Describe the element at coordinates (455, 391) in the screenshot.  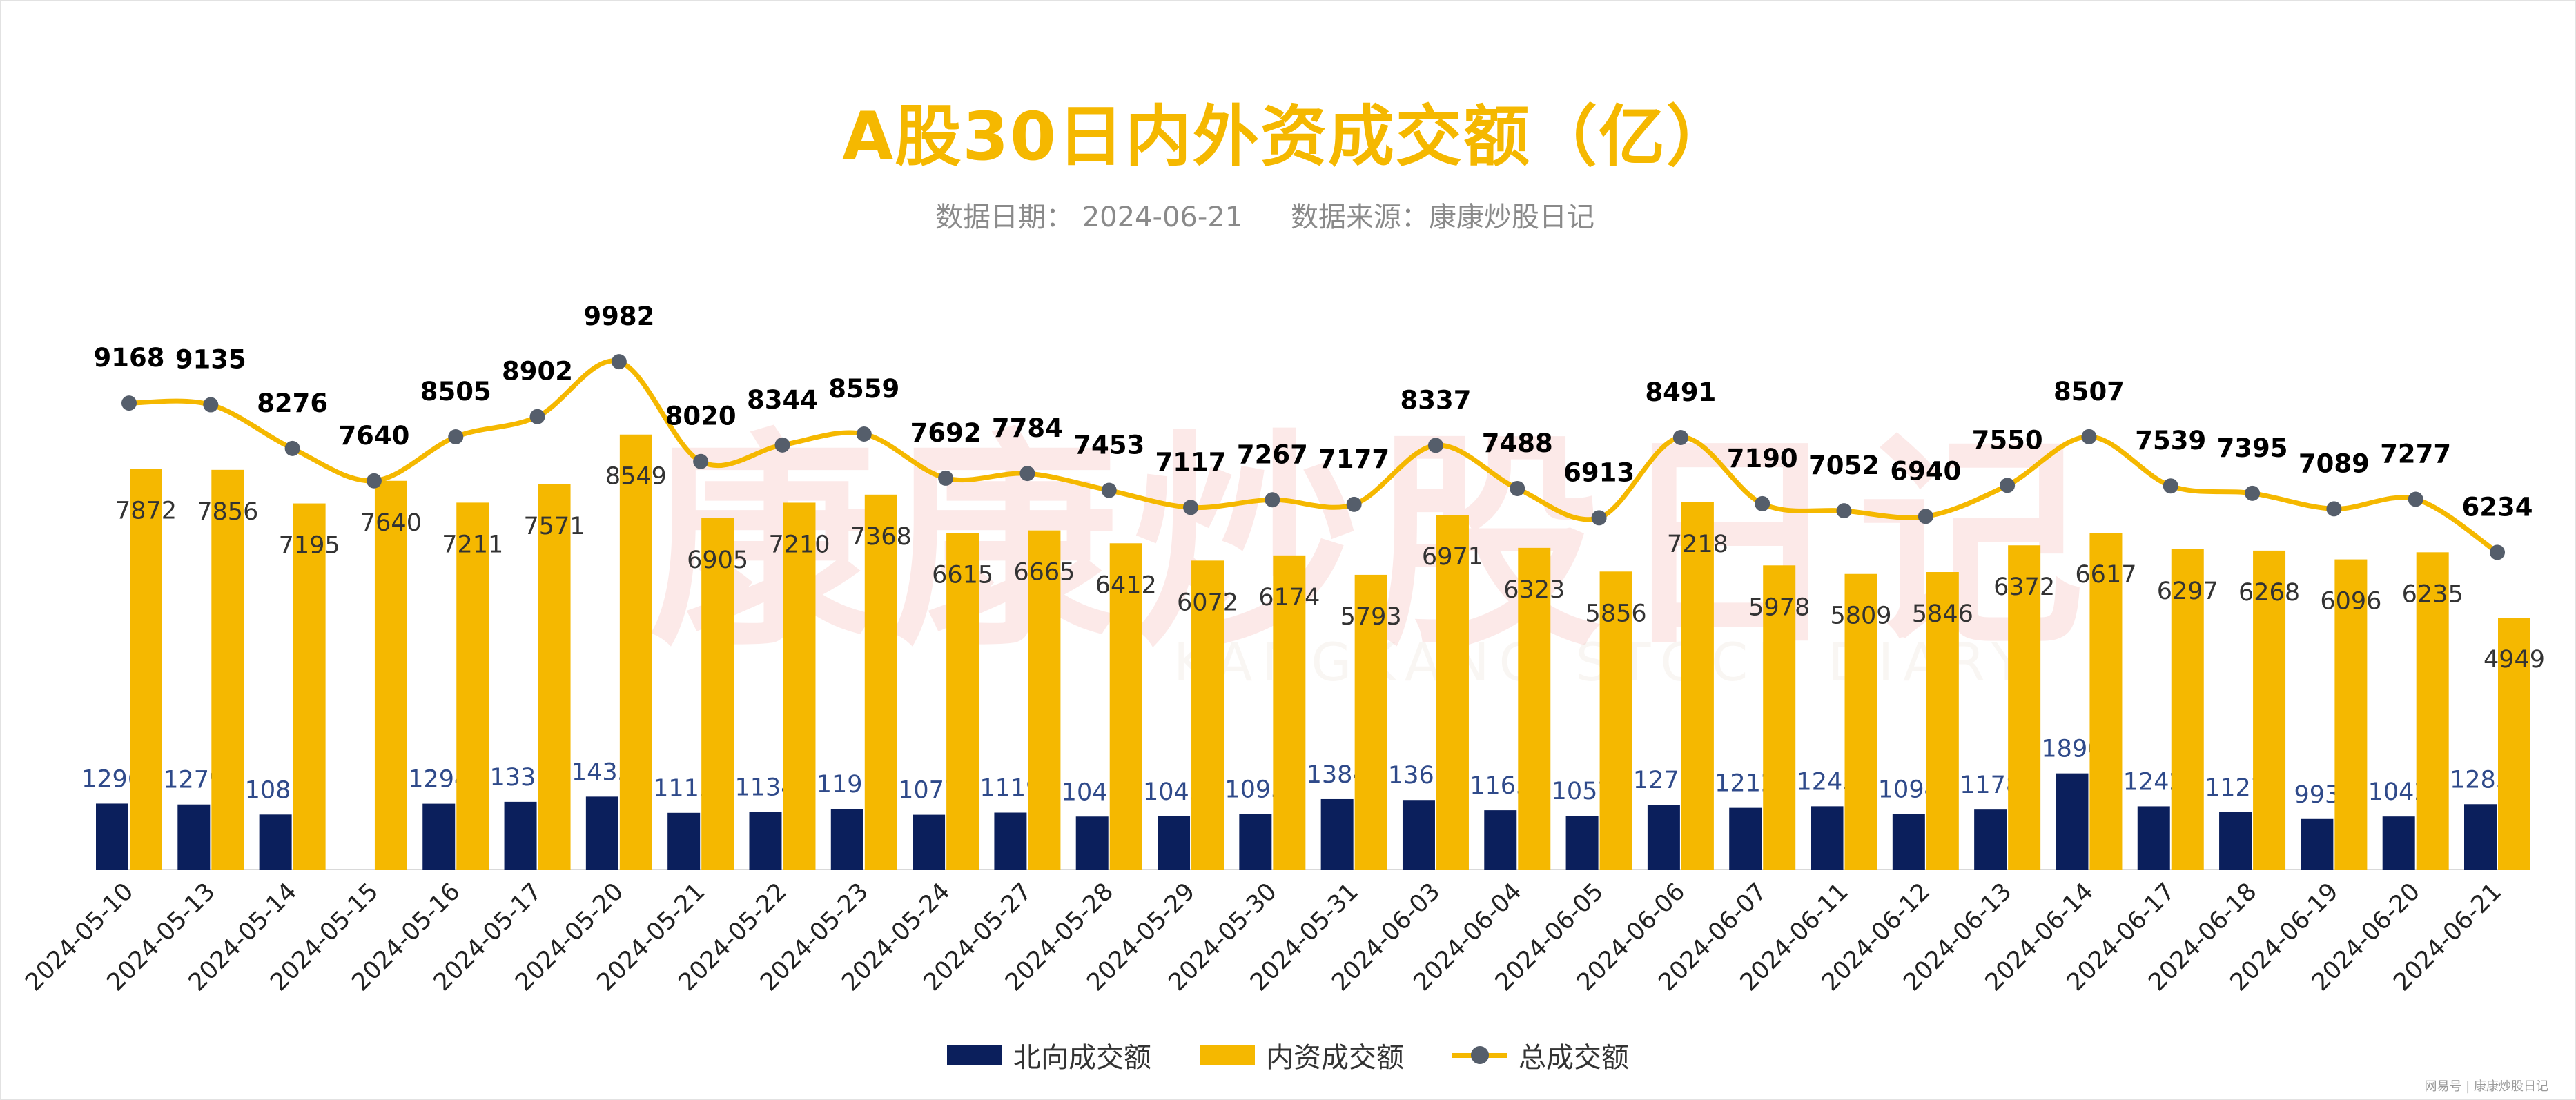
I see `total-value-label: 8505` at that location.